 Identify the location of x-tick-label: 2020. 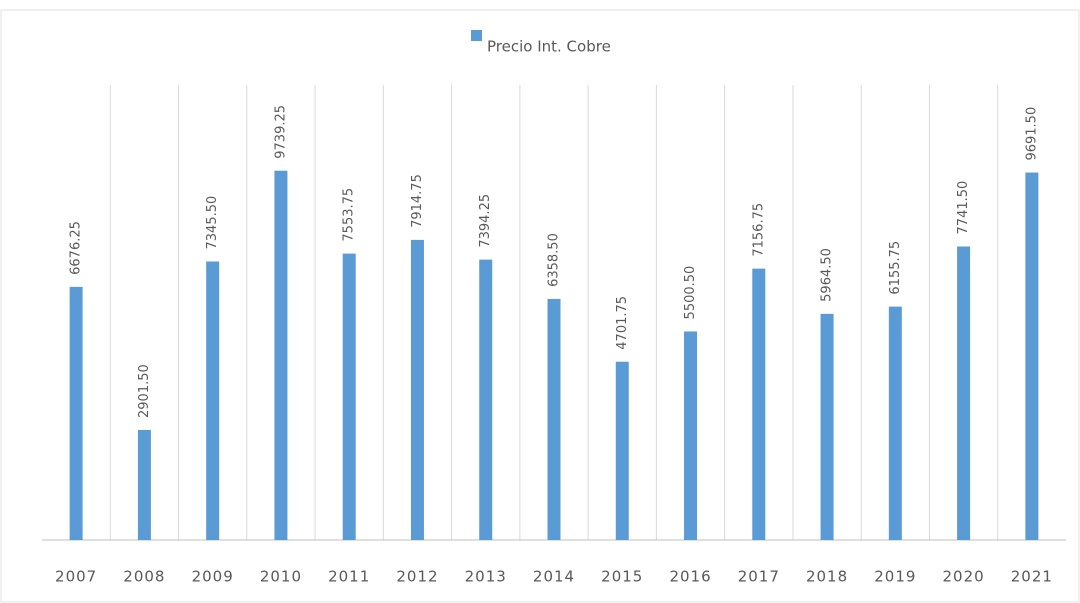
(964, 577).